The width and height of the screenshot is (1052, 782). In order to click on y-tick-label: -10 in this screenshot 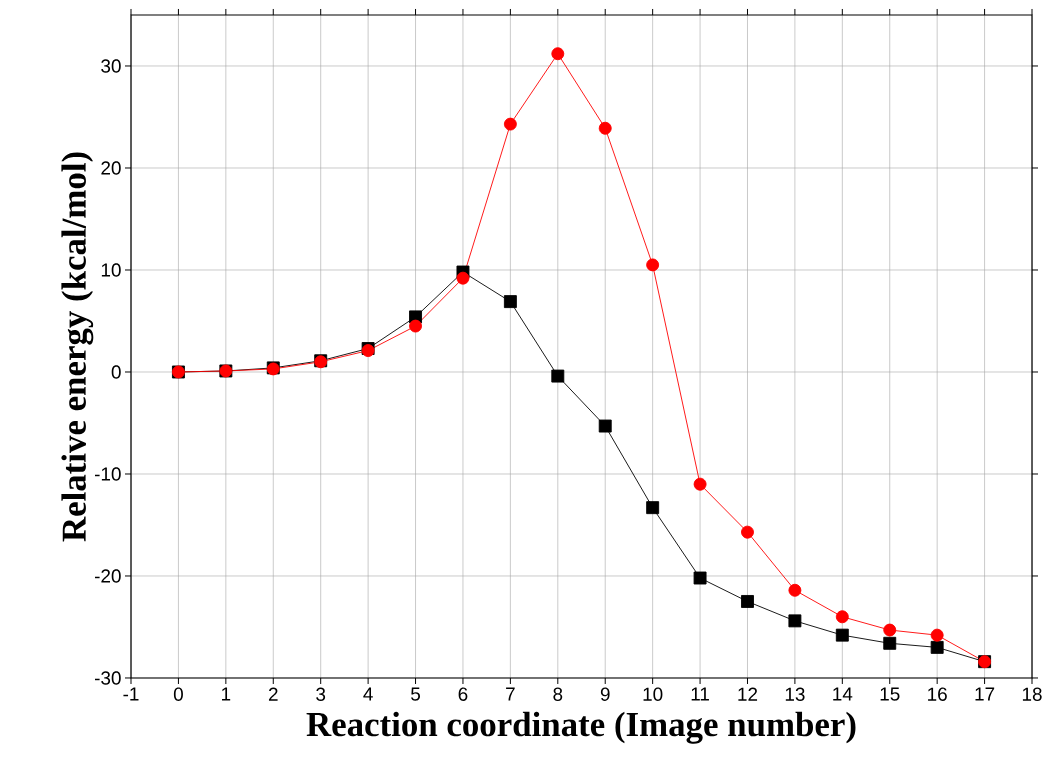, I will do `click(107, 474)`.